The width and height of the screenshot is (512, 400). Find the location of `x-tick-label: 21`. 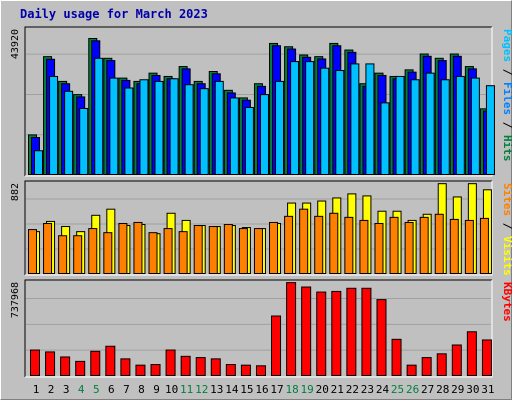

x-tick-label: 21 is located at coordinates (337, 389).